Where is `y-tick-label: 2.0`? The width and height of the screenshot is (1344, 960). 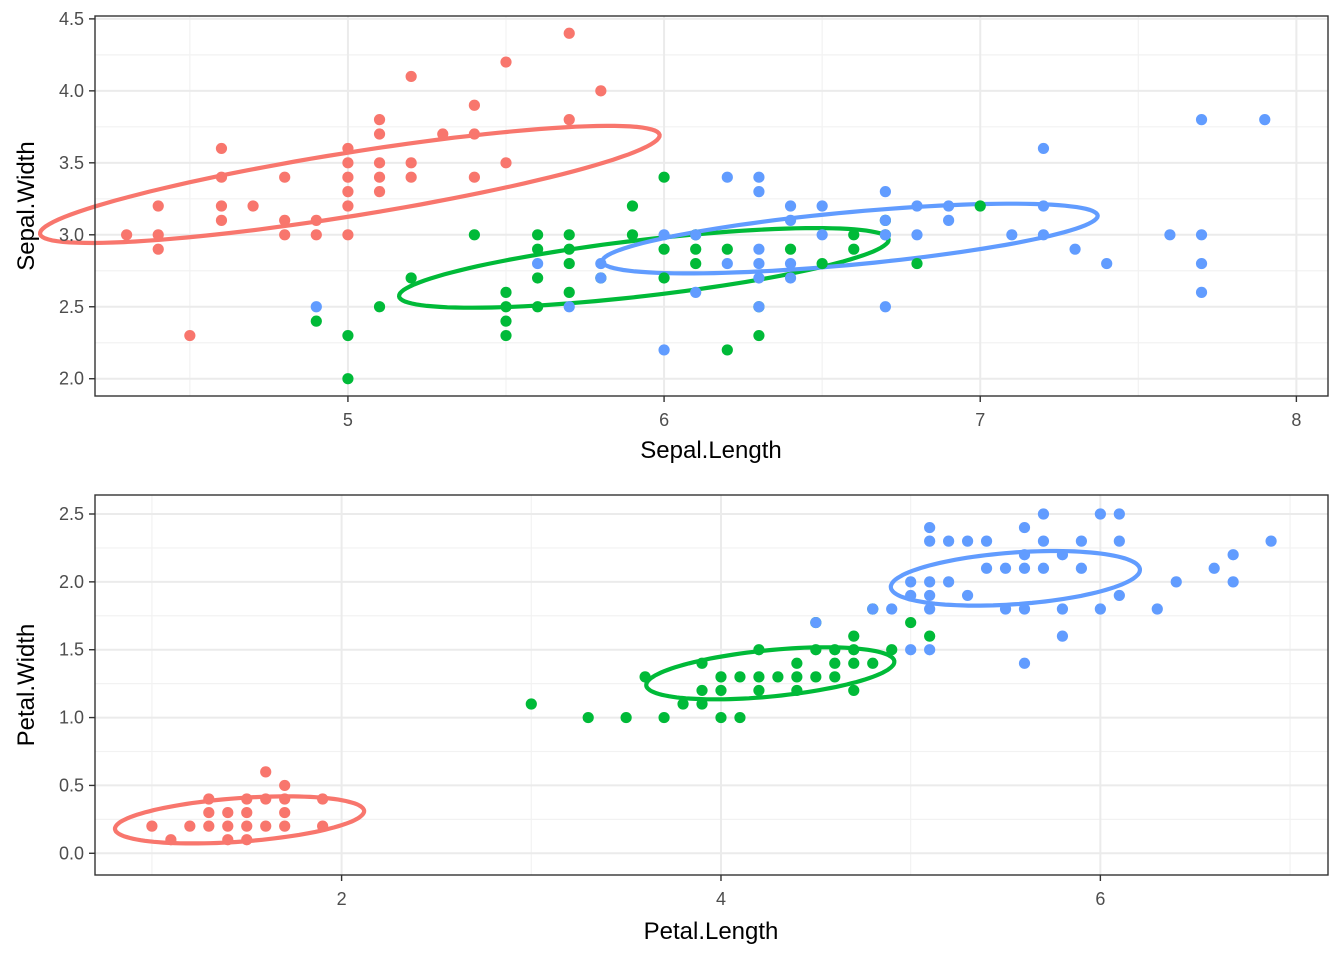
y-tick-label: 2.0 is located at coordinates (71, 582).